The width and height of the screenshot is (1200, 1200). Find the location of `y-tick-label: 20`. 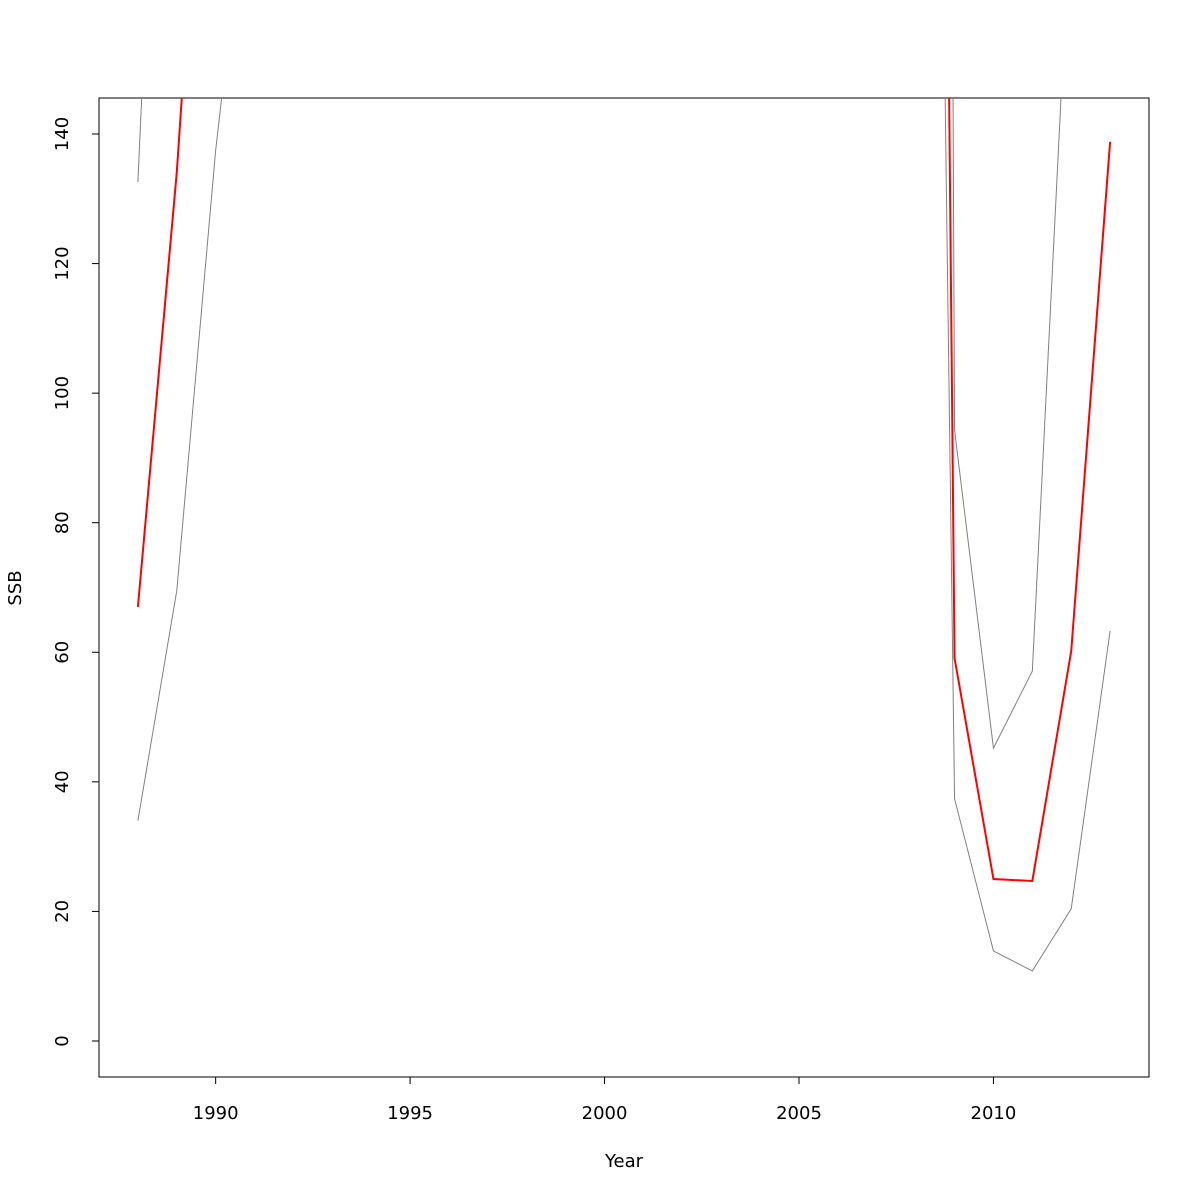

y-tick-label: 20 is located at coordinates (62, 911).